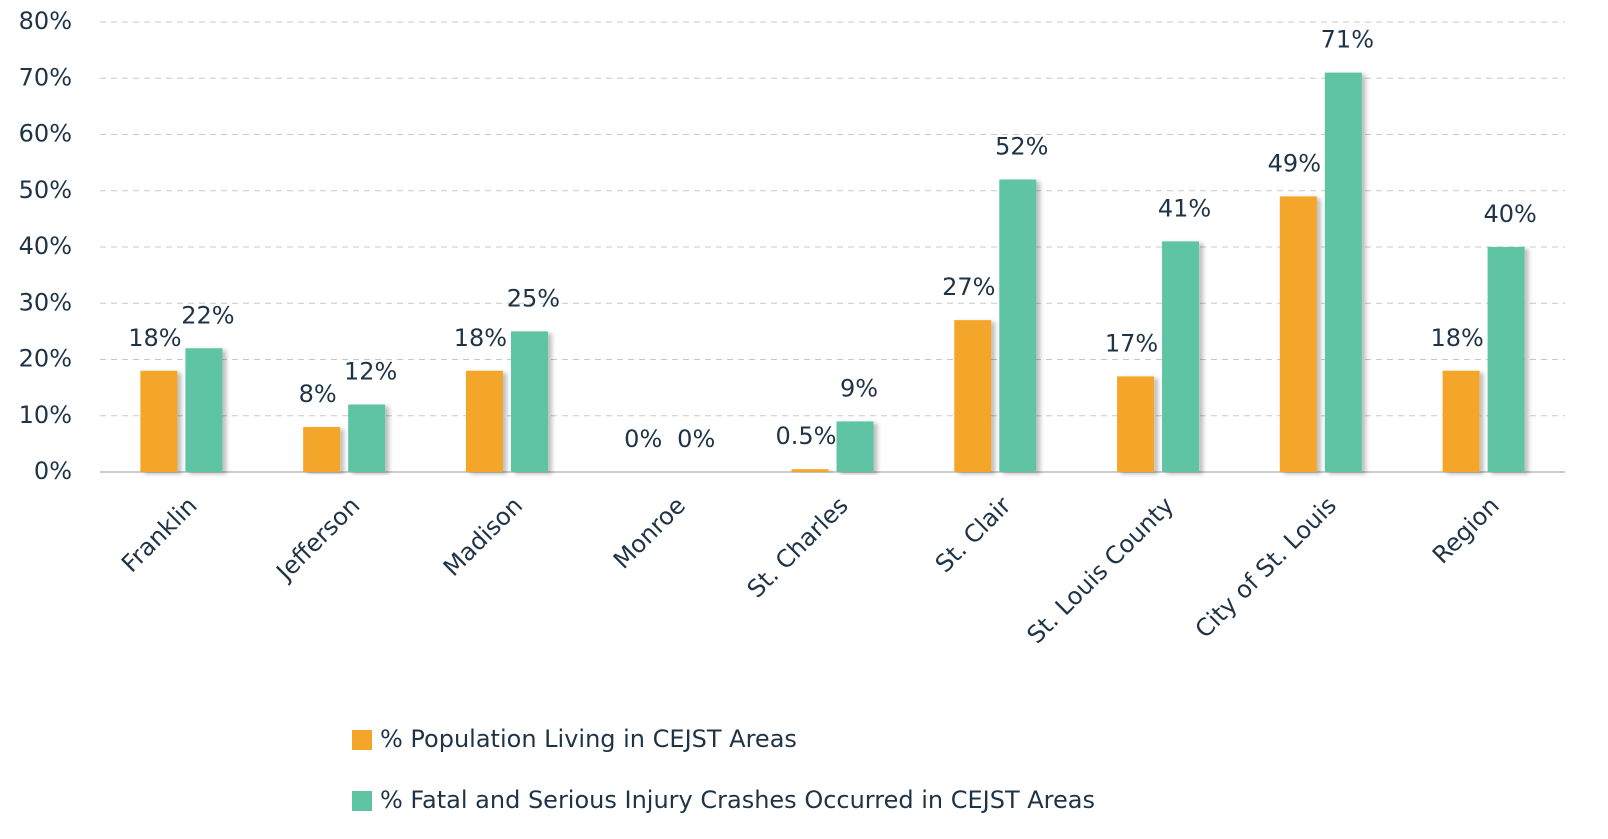 This screenshot has width=1608, height=839. What do you see at coordinates (1021, 147) in the screenshot?
I see `value-label: 52%` at bounding box center [1021, 147].